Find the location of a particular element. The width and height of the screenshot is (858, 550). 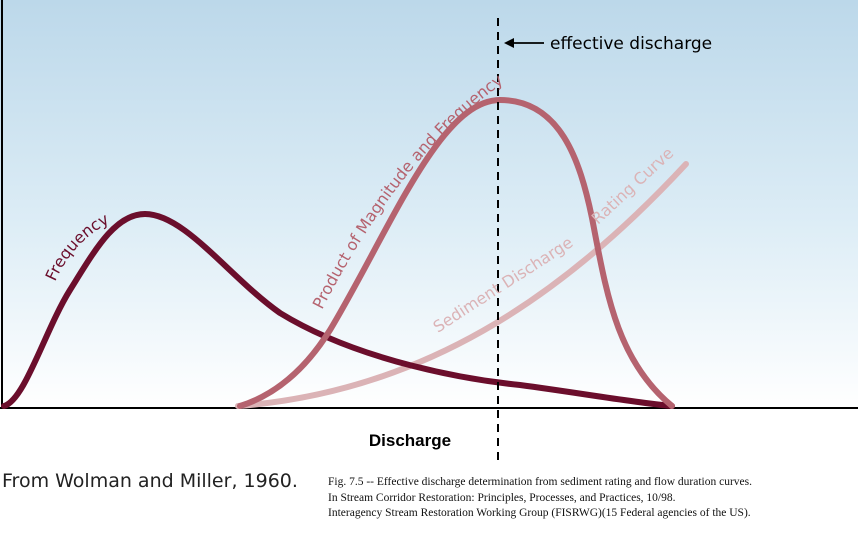

effective-discharge-label: effective discharge is located at coordinates (631, 44).